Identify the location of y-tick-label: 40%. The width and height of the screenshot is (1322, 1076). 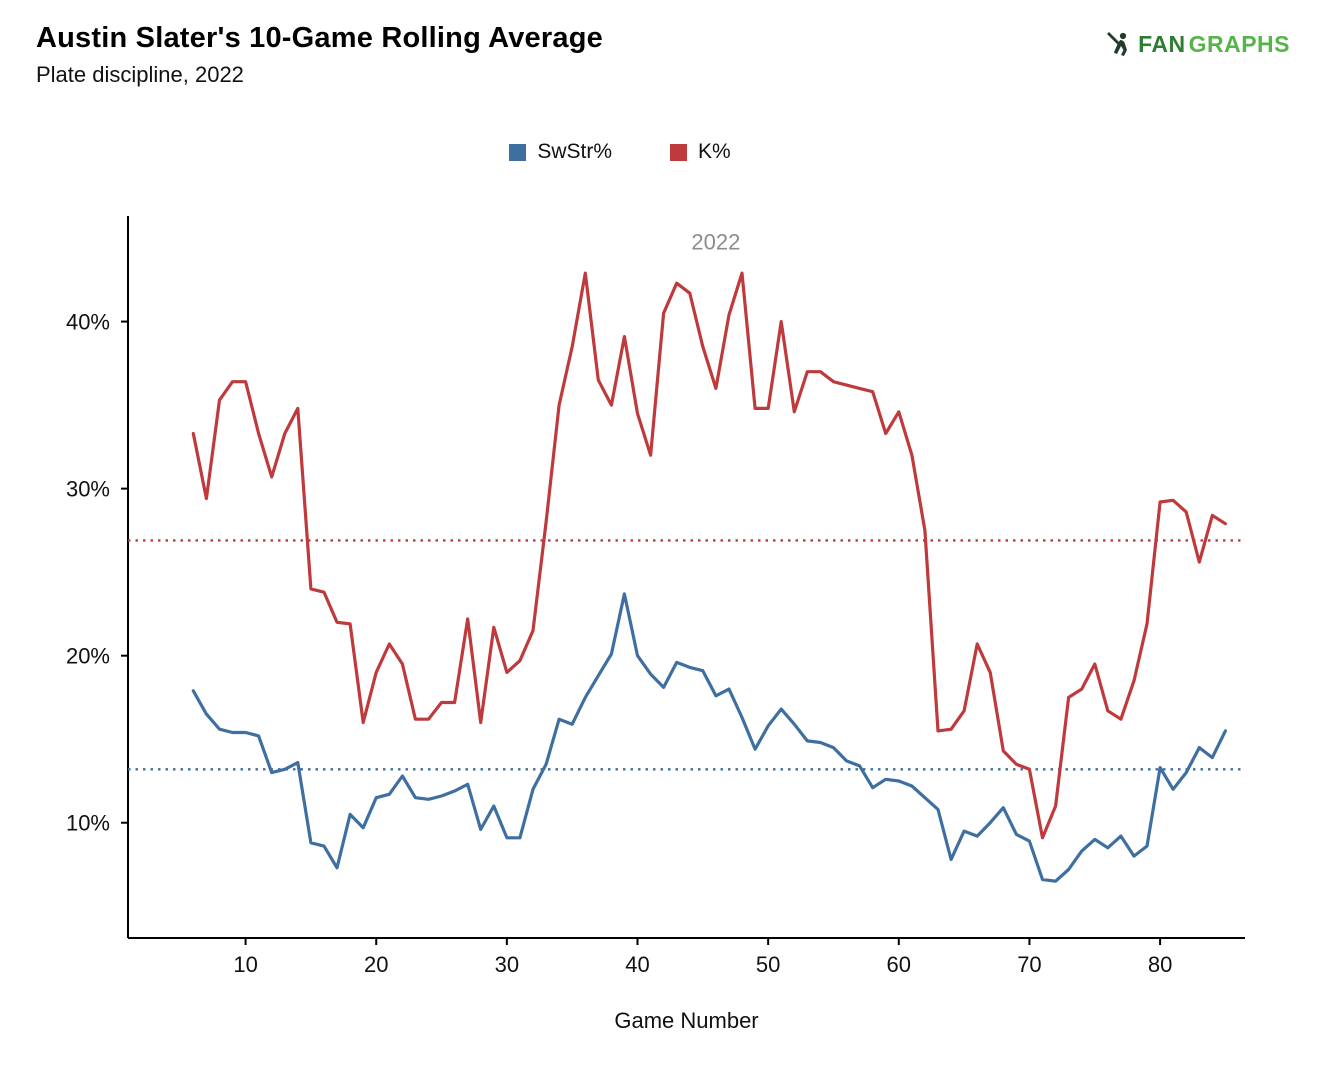
(88, 322).